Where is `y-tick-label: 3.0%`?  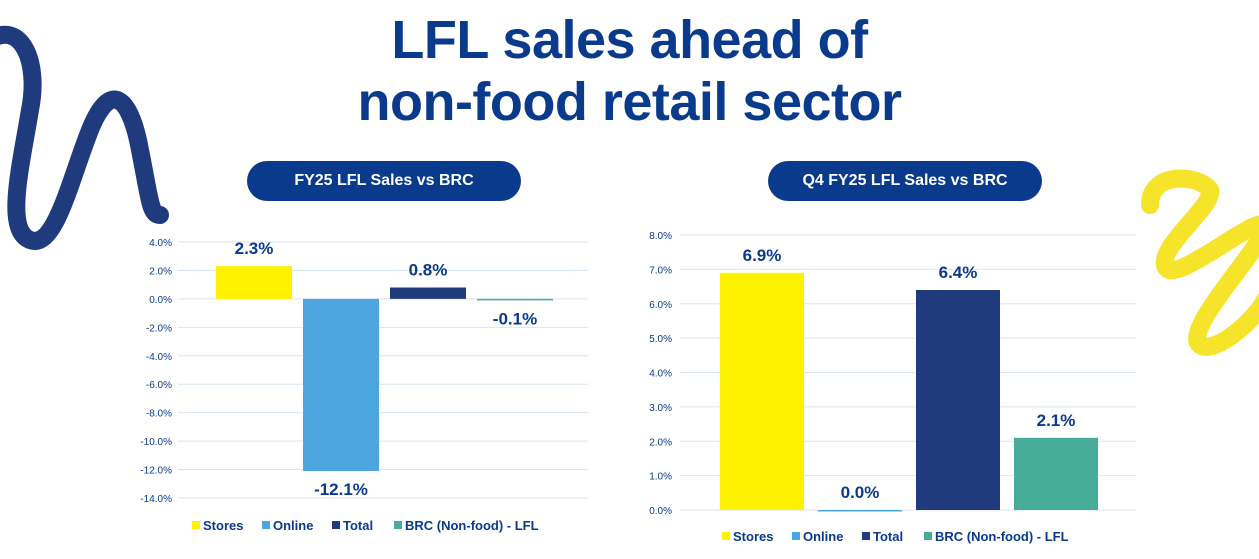
y-tick-label: 3.0% is located at coordinates (660, 408).